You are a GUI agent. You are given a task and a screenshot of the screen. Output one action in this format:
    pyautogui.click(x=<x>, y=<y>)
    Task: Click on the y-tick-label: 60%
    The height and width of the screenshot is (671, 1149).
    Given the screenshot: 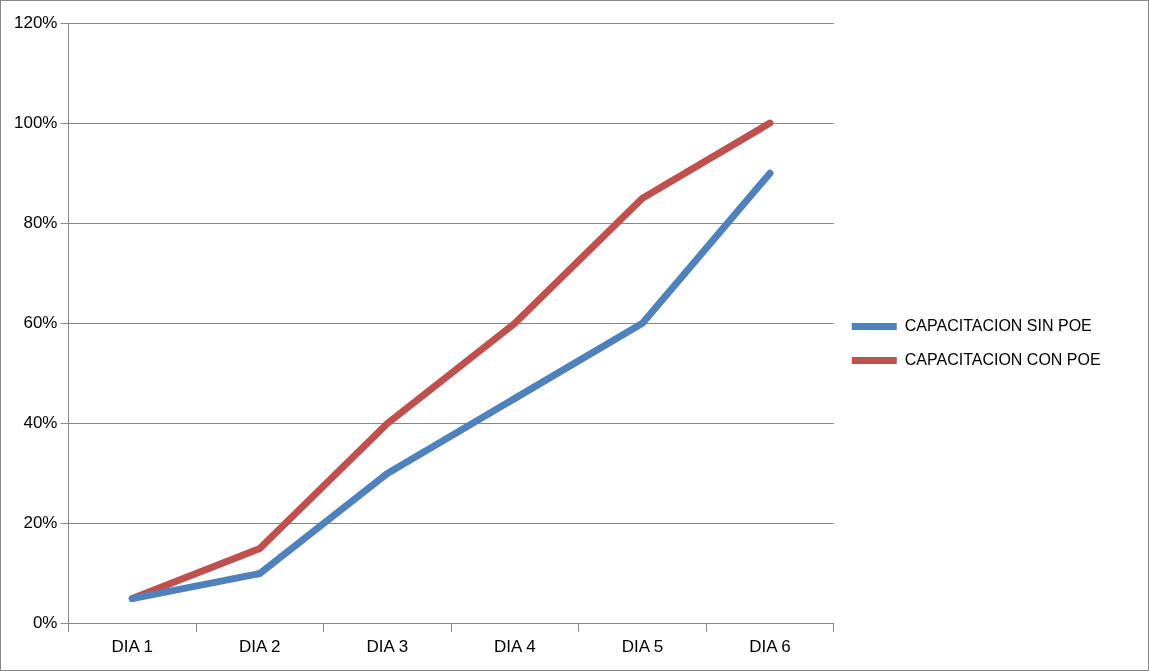 What is the action you would take?
    pyautogui.click(x=40, y=322)
    